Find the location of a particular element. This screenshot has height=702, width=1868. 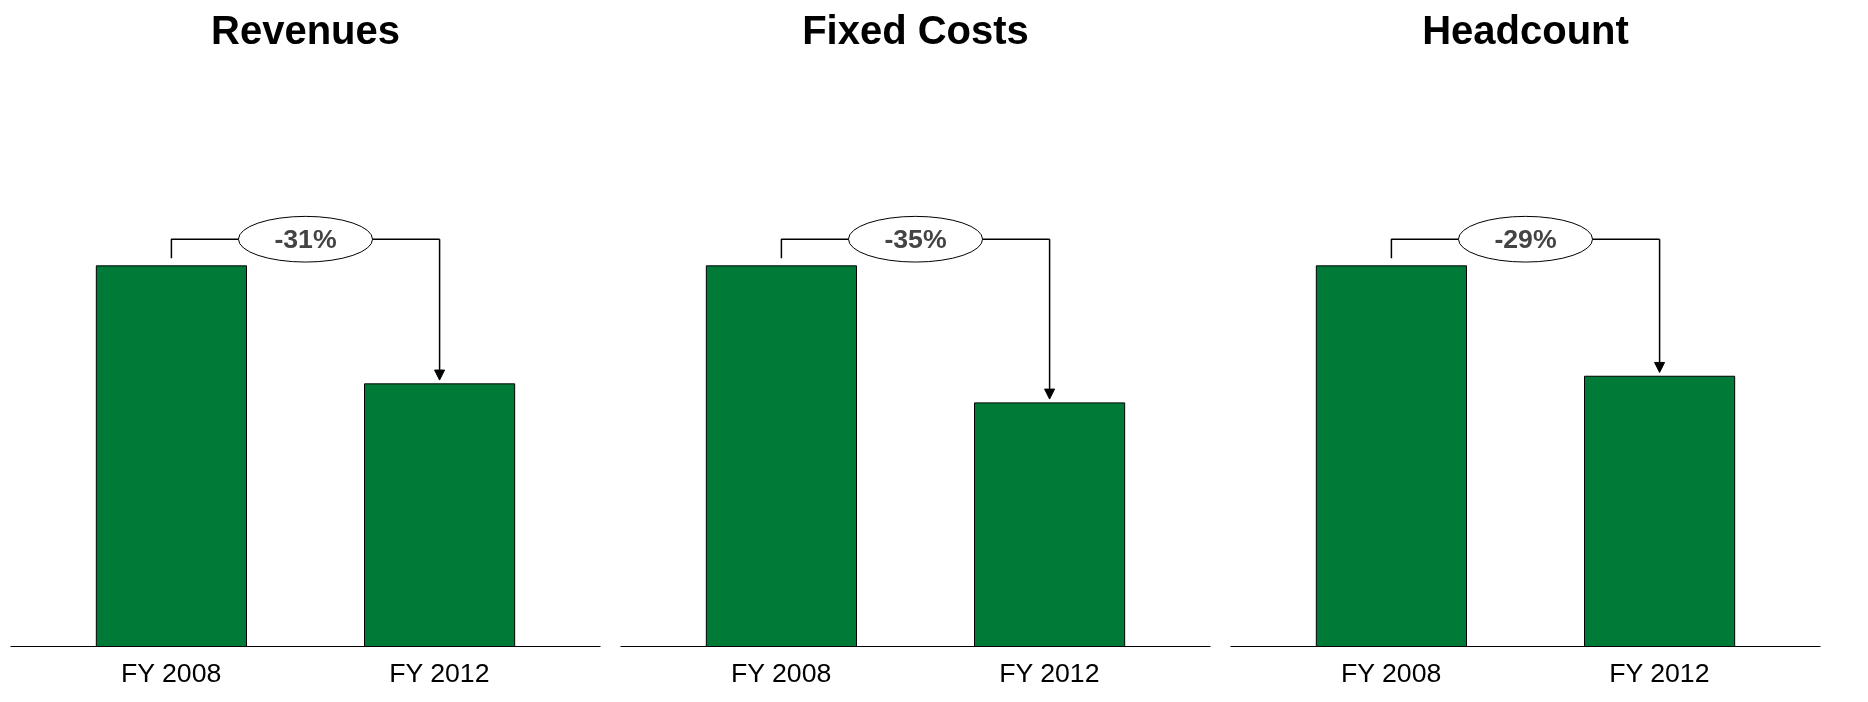

text: -31% is located at coordinates (305, 239).